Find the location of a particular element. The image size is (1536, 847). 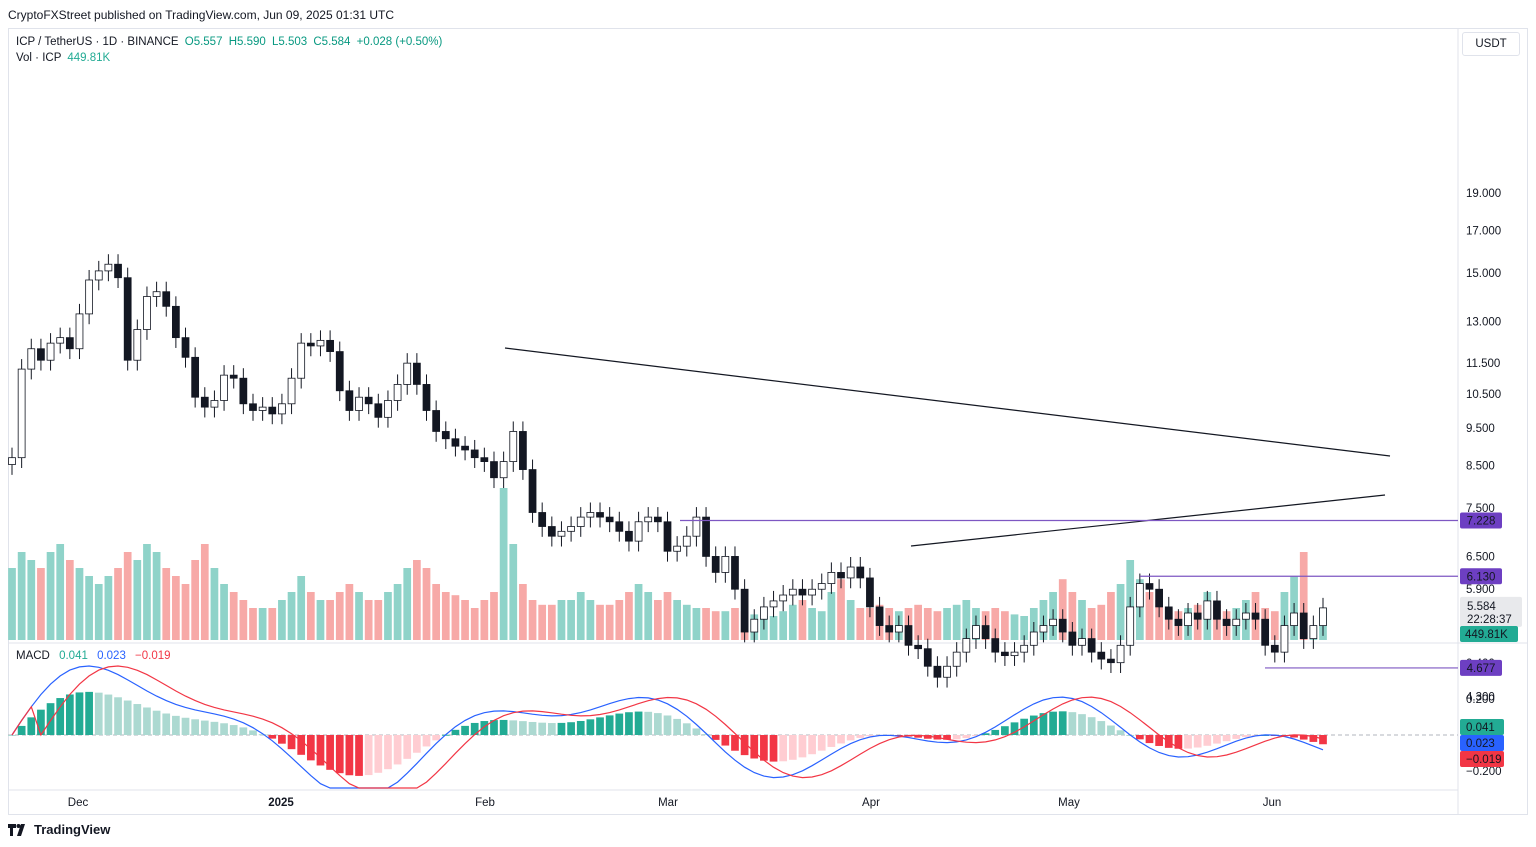

tradingview-logo: TradingView is located at coordinates (59, 829).